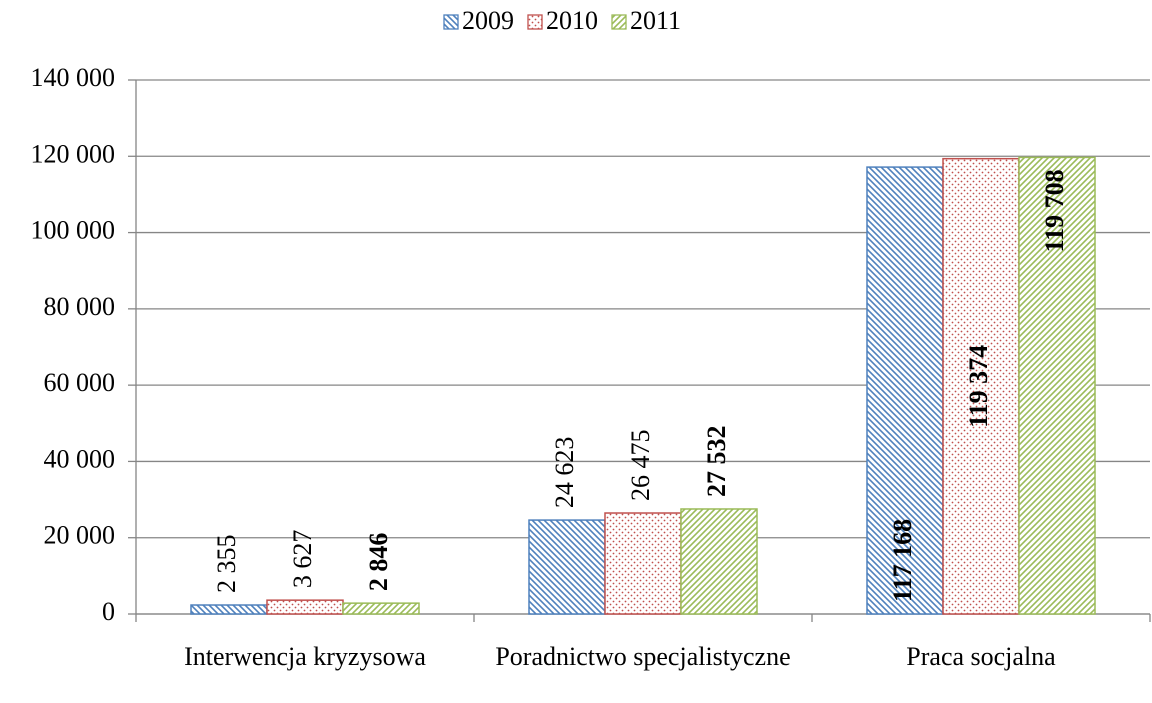 Image resolution: width=1152 pixels, height=703 pixels. Describe the element at coordinates (73, 77) in the screenshot. I see `y-tick-label: 140 000` at that location.